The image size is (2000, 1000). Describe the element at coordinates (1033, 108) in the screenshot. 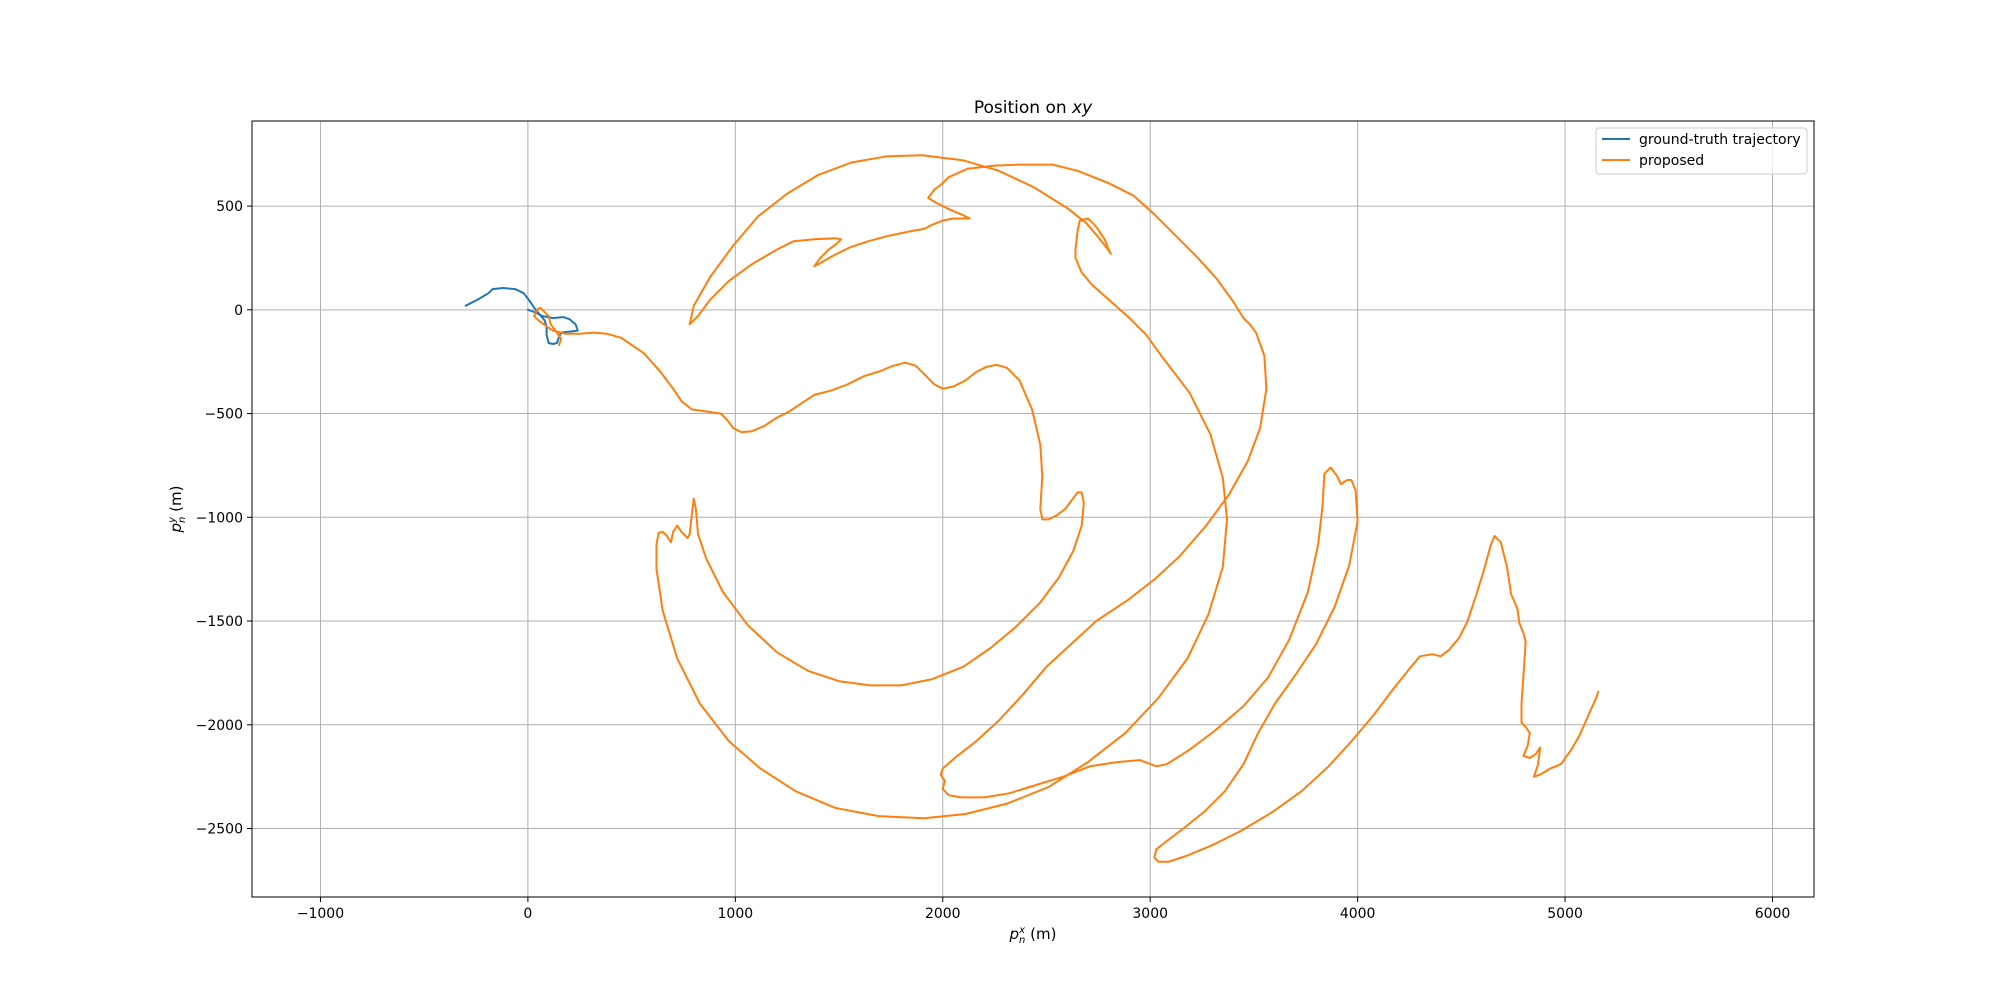

I see `chart-title: Position on xy` at that location.